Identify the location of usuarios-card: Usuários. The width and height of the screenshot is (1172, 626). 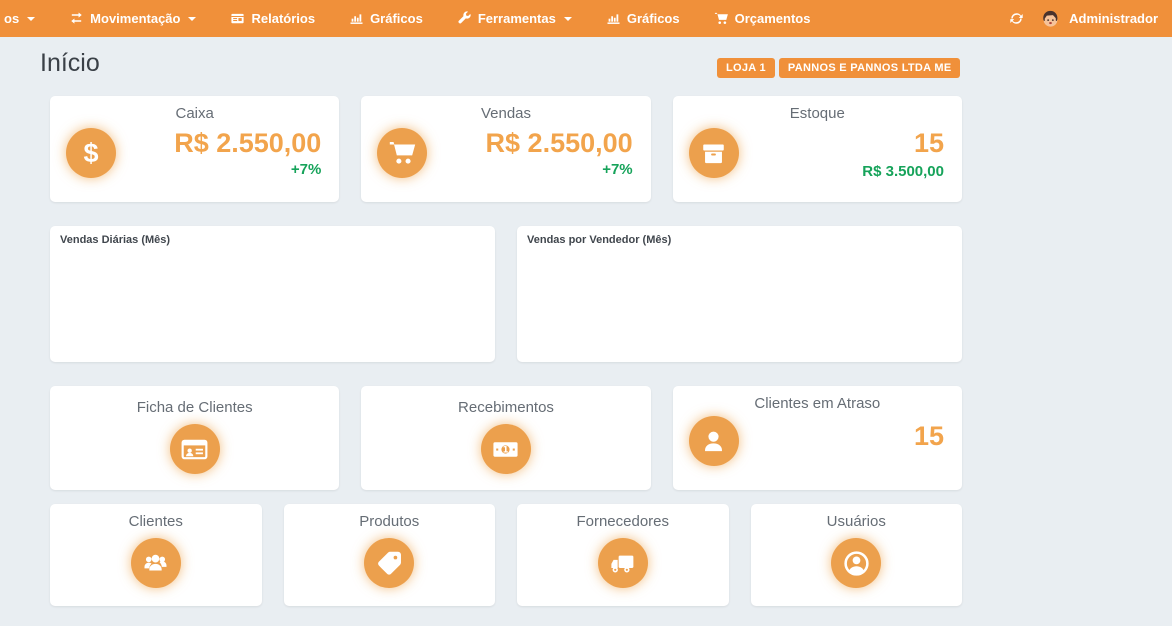
(856, 555).